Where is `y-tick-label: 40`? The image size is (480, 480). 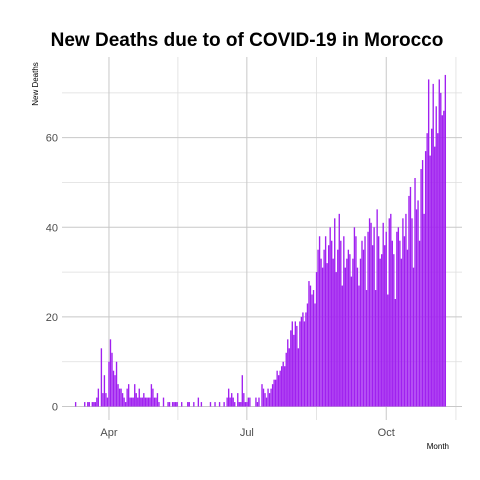 y-tick-label: 40 is located at coordinates (52, 228).